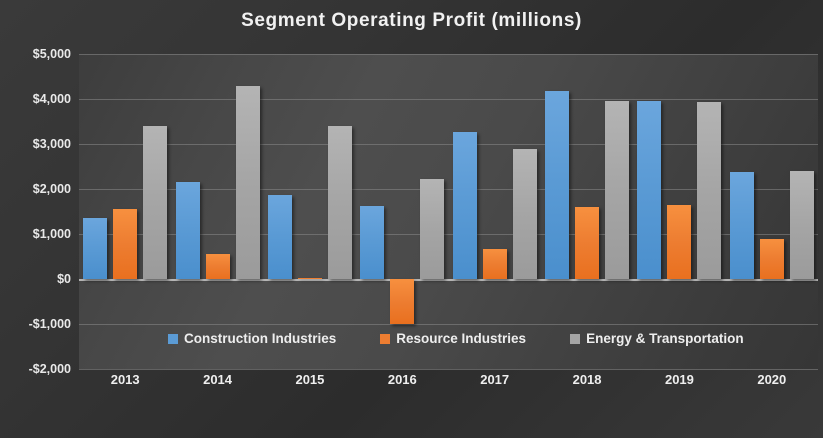  What do you see at coordinates (51, 189) in the screenshot?
I see `y-axis-tick-label: $2,000` at bounding box center [51, 189].